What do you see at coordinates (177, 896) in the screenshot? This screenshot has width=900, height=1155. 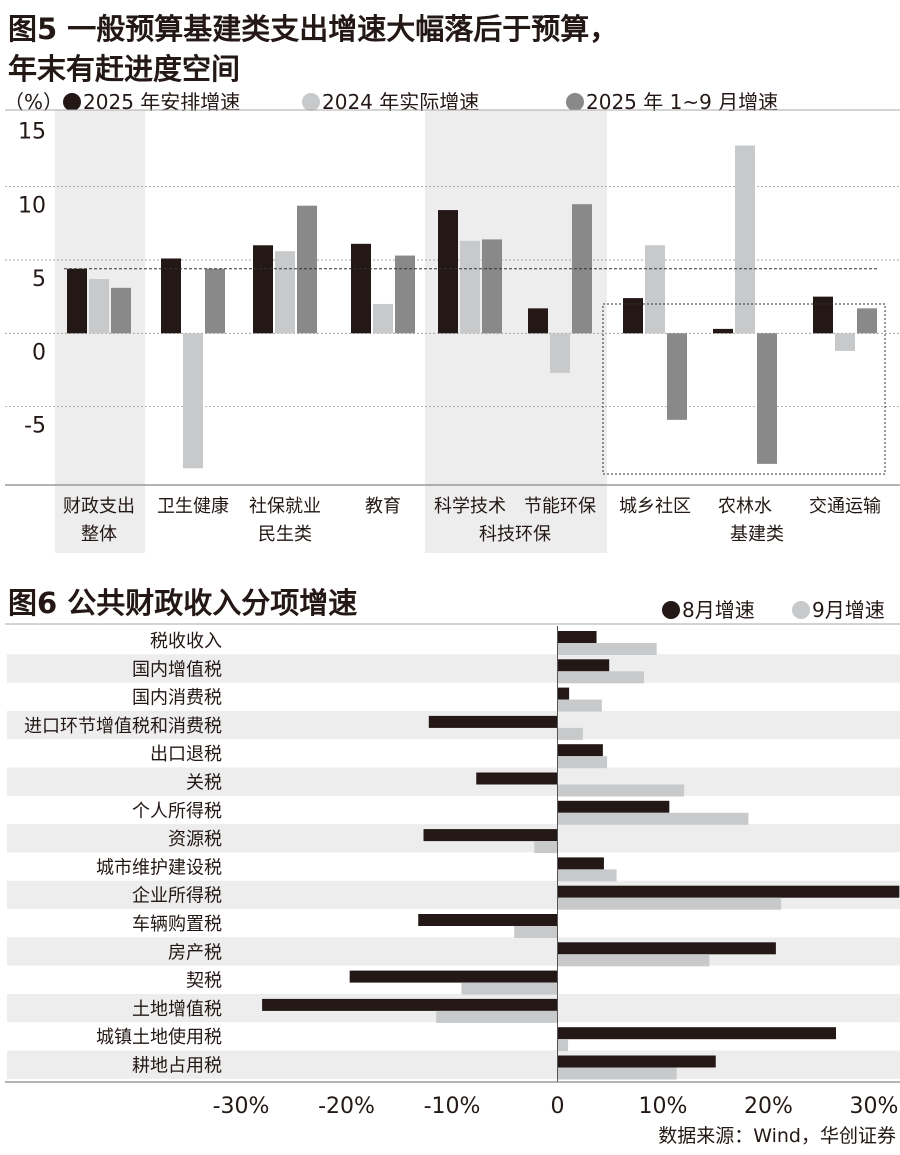 I see `row-label: 企业所得税` at bounding box center [177, 896].